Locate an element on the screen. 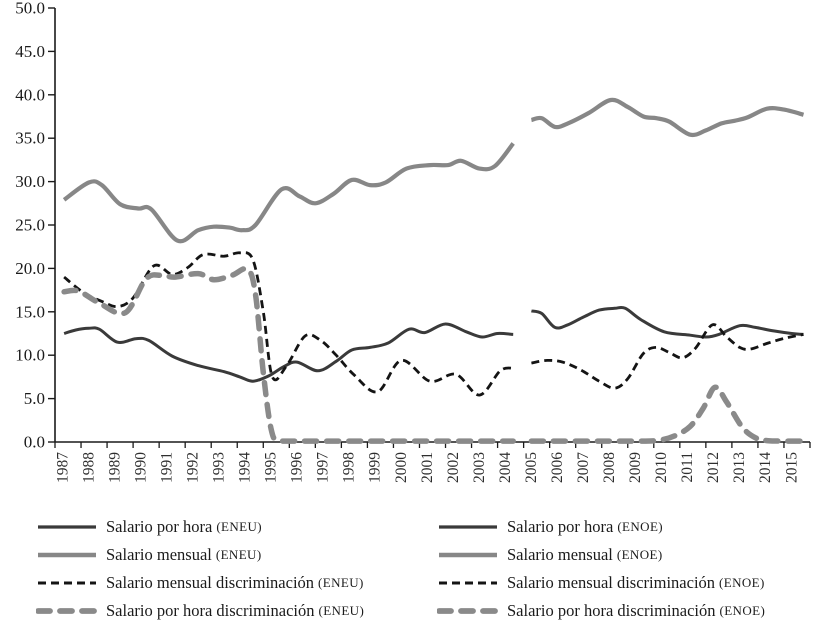 The height and width of the screenshot is (625, 813). series-hora-enoe is located at coordinates (667, 322).